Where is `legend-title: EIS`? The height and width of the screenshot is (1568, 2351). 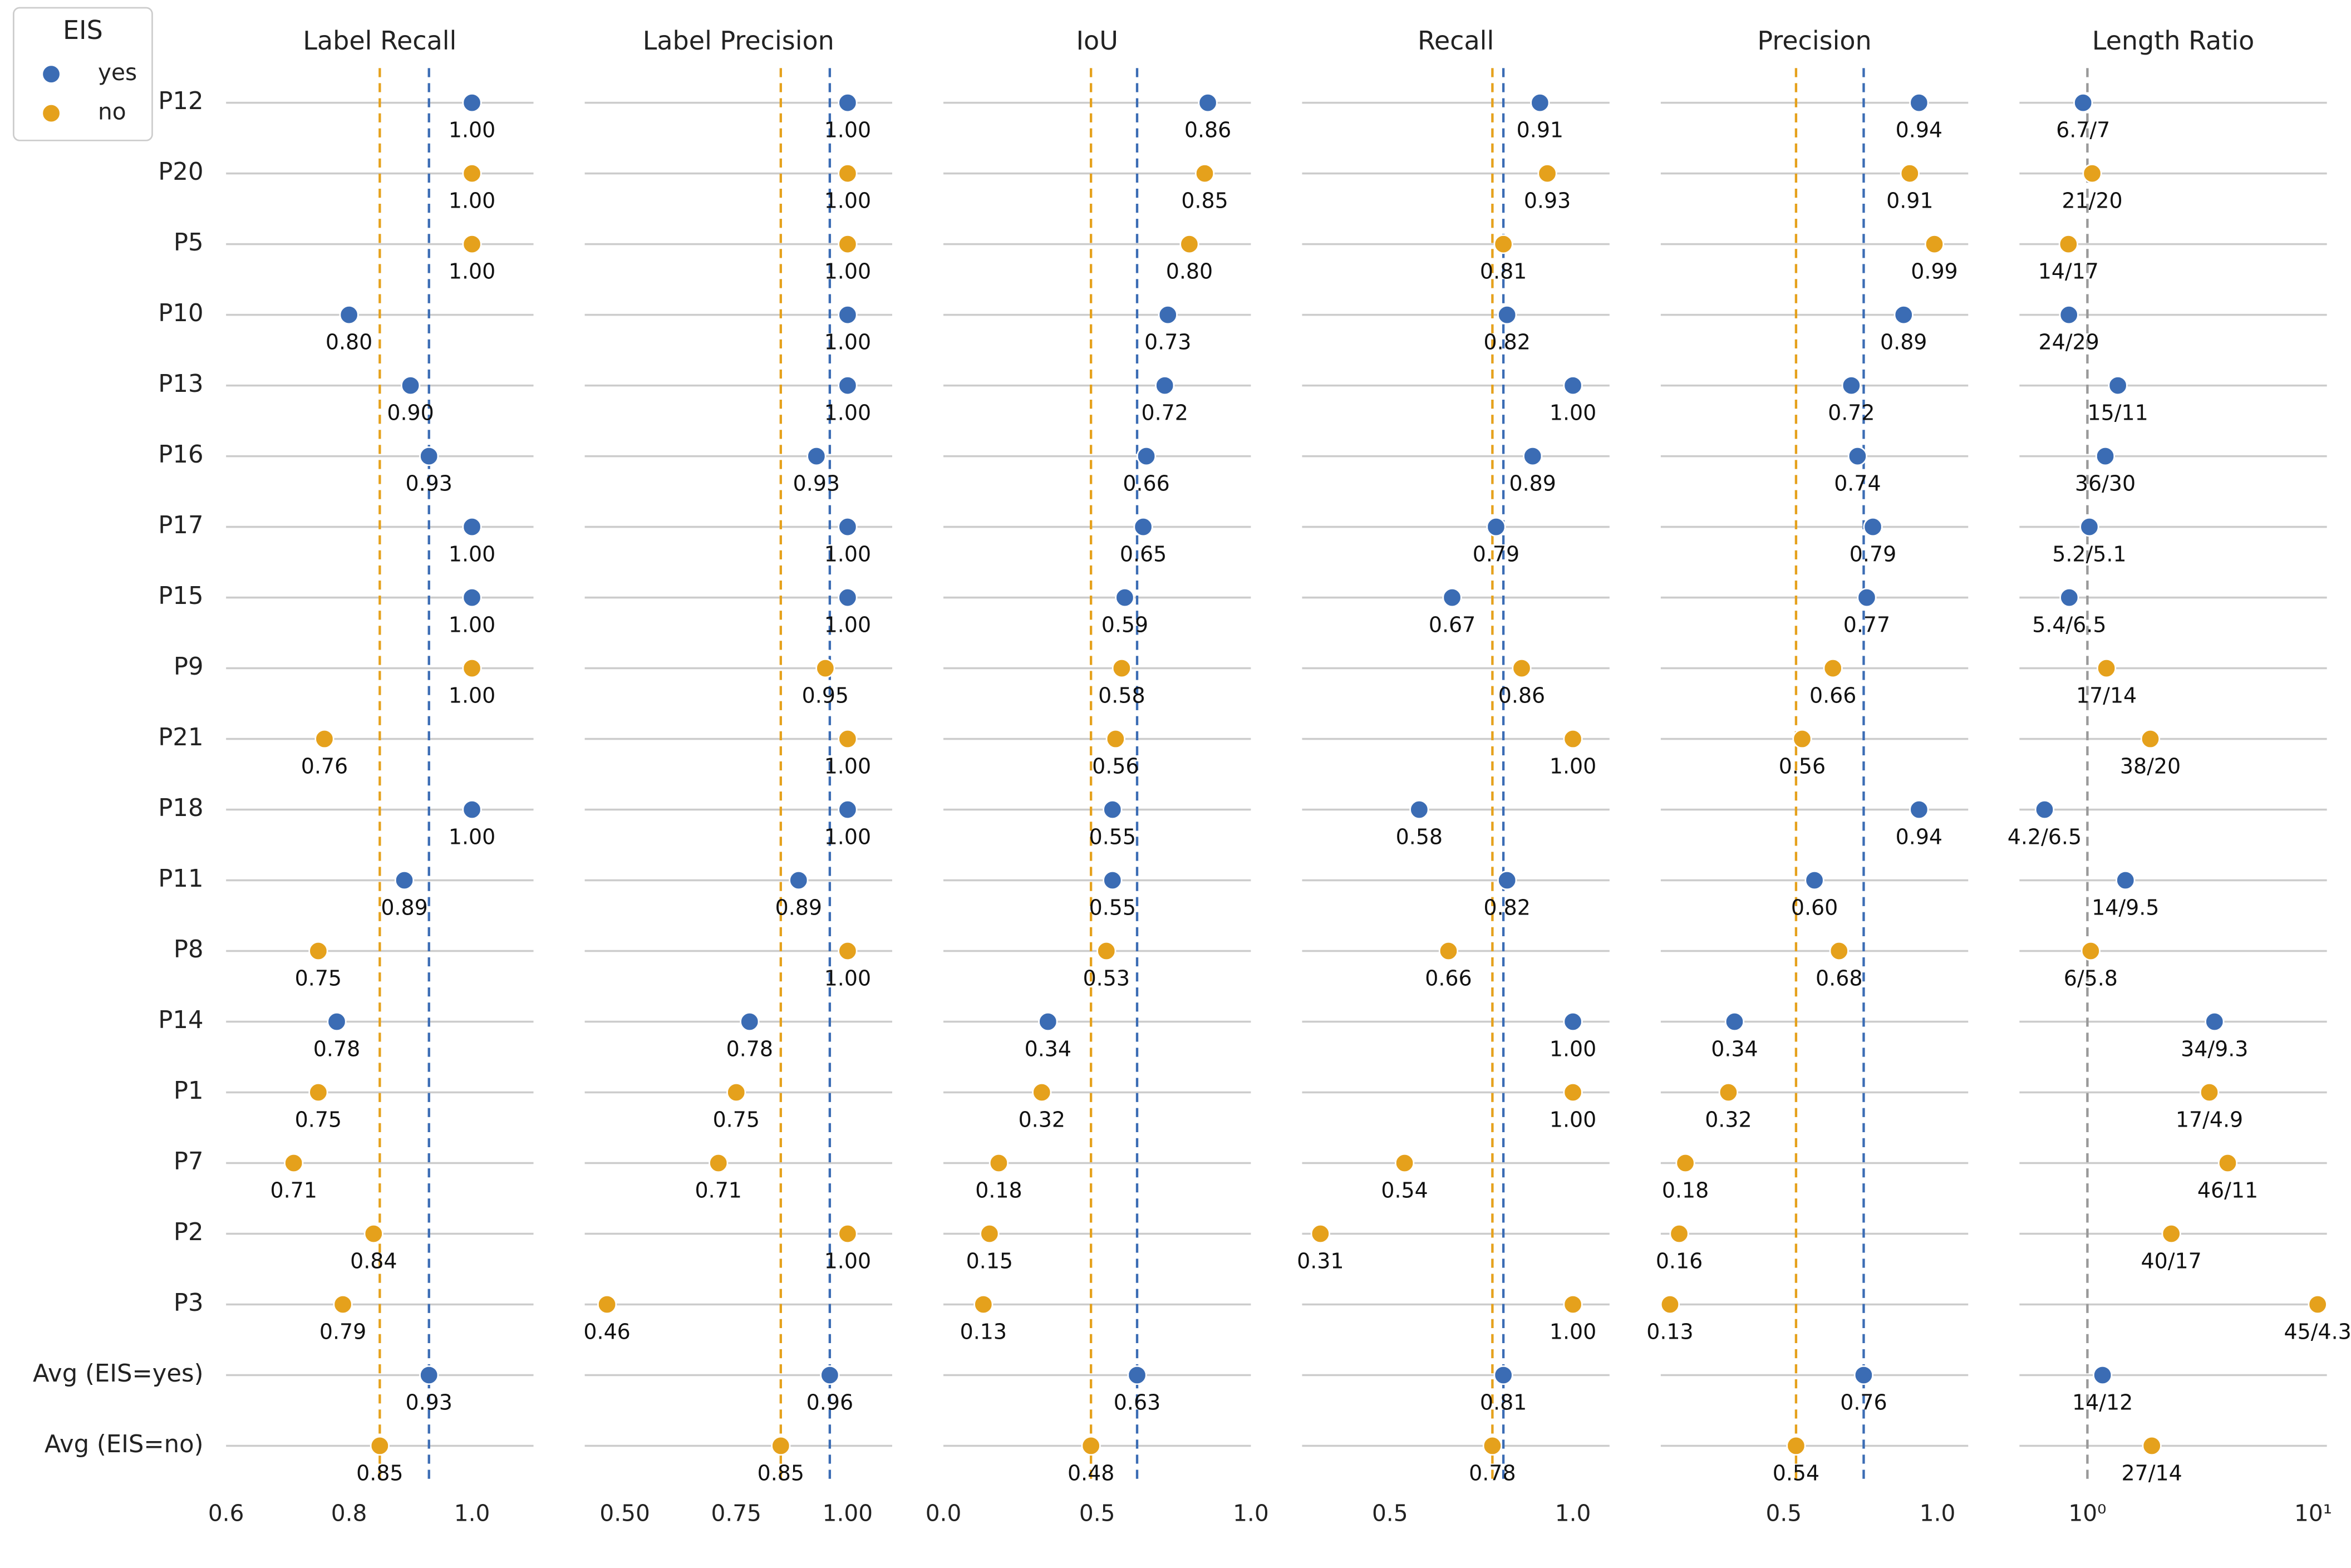 legend-title: EIS is located at coordinates (83, 30).